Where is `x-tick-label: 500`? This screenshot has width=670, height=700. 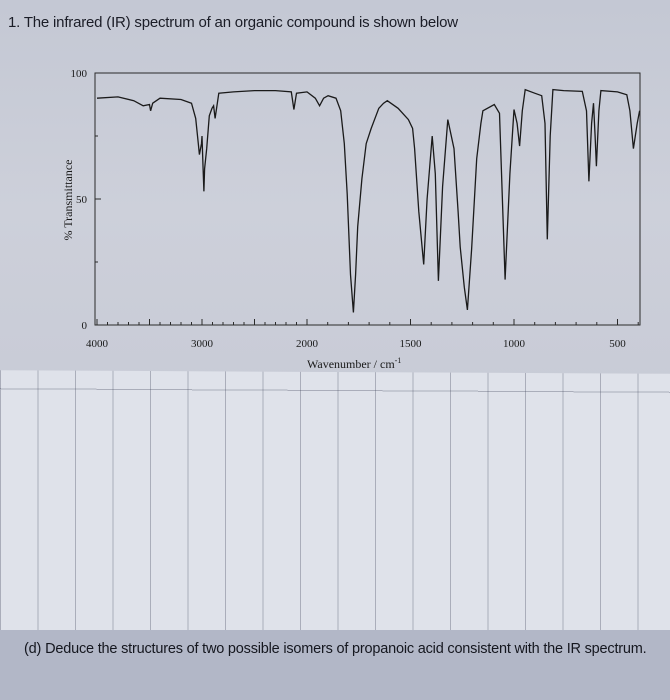 x-tick-label: 500 is located at coordinates (617, 344).